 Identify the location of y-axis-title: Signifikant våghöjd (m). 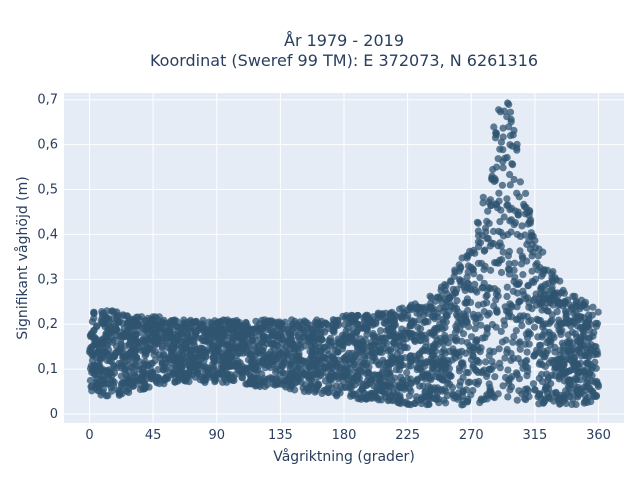
(22, 257).